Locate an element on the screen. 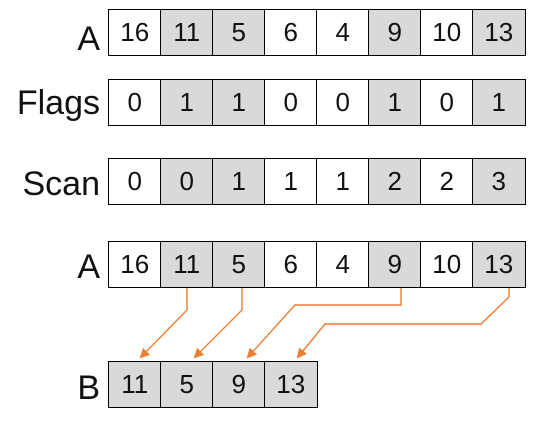  row-label-a-bottom: A is located at coordinates (88, 267).